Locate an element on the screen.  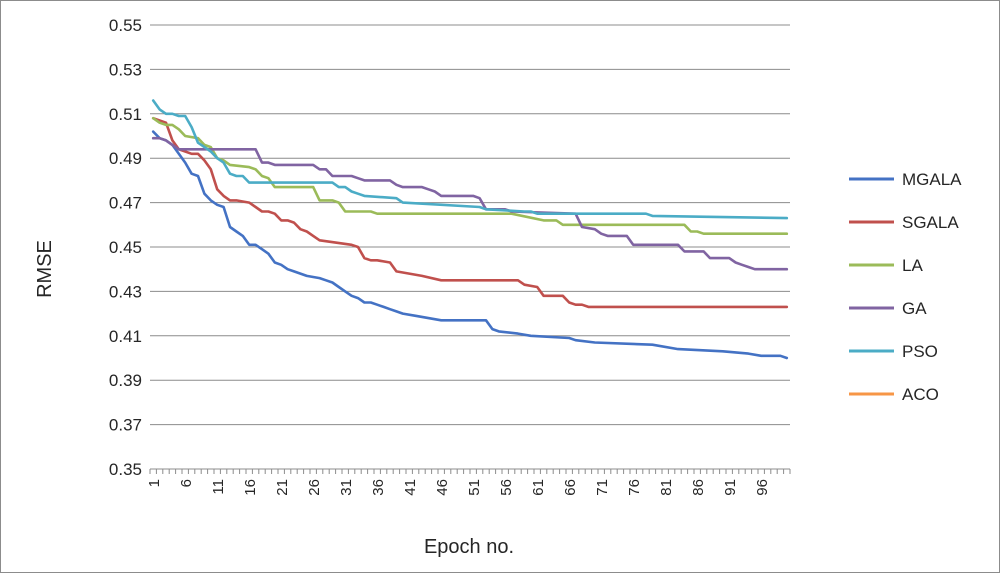
x-tick-label: 61 is located at coordinates (538, 487).